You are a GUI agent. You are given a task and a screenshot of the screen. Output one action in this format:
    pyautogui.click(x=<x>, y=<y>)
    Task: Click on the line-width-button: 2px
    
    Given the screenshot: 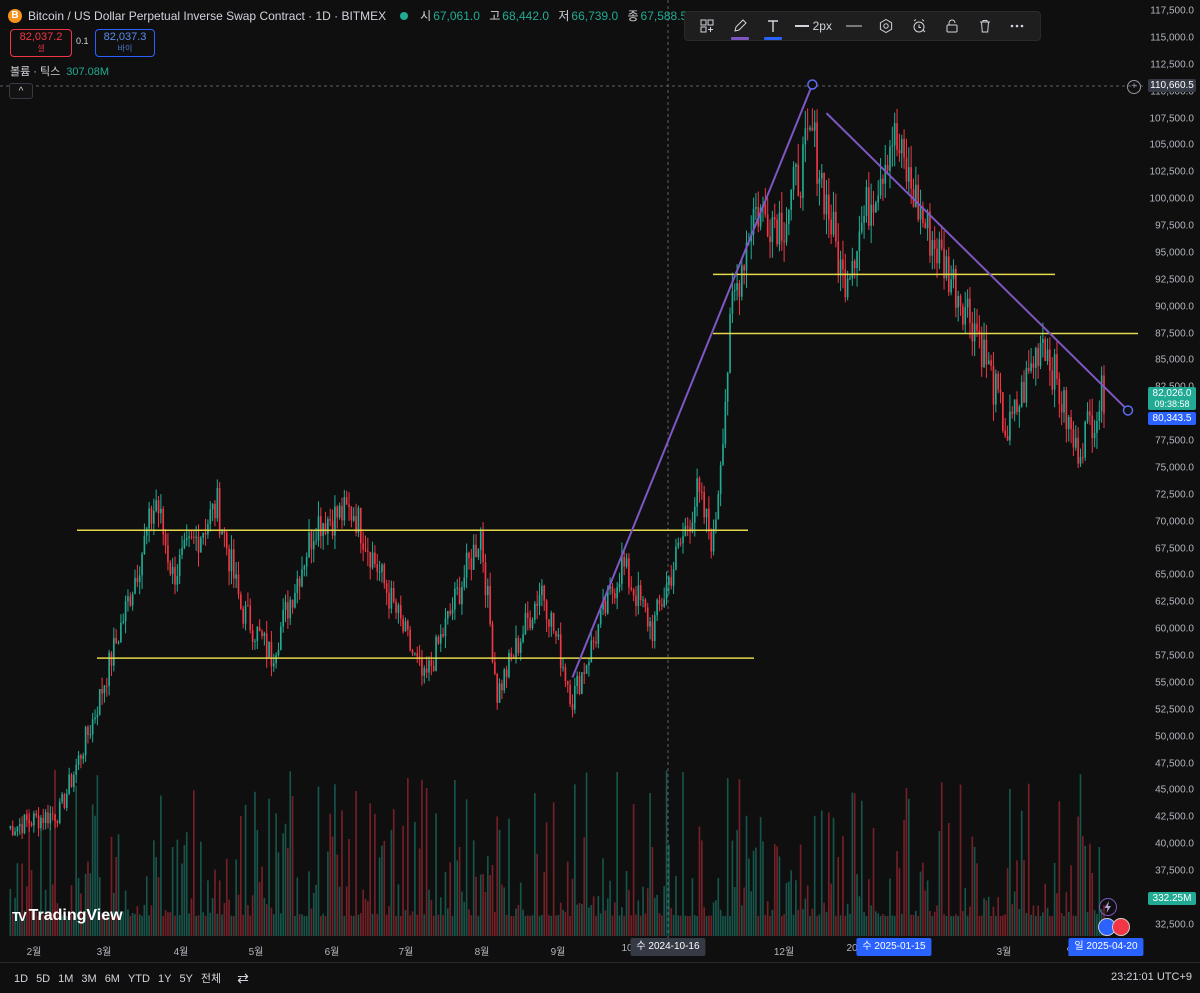 What is the action you would take?
    pyautogui.click(x=813, y=26)
    